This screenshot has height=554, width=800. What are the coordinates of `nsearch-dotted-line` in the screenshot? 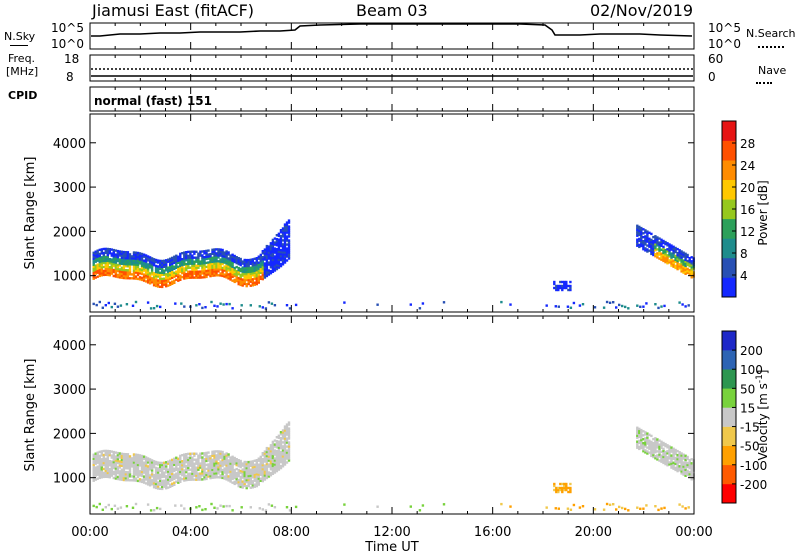 It's located at (771, 47).